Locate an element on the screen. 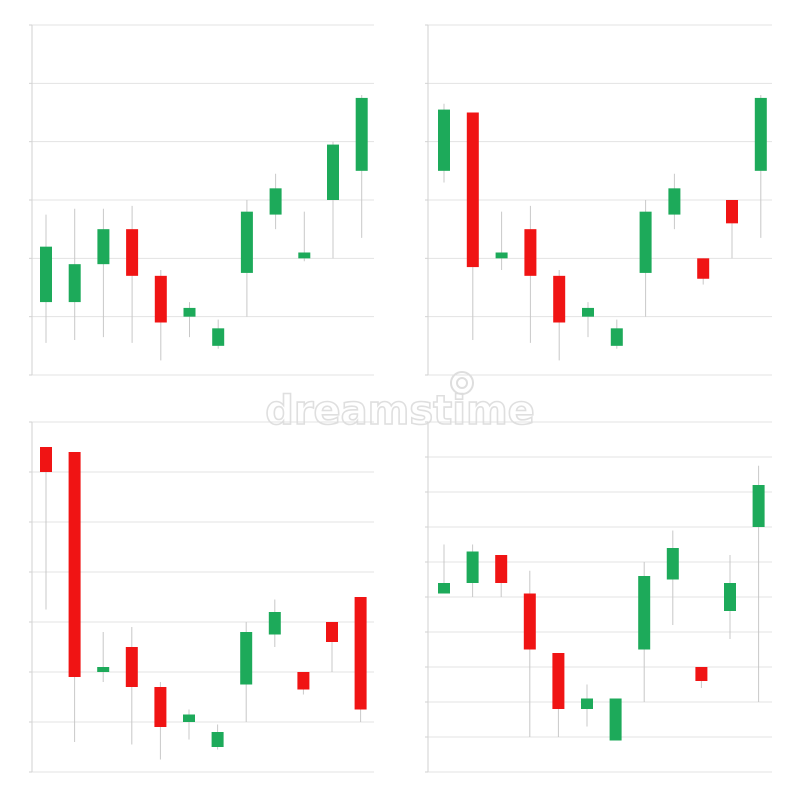  watermark-text: dreamstime is located at coordinates (400, 411).